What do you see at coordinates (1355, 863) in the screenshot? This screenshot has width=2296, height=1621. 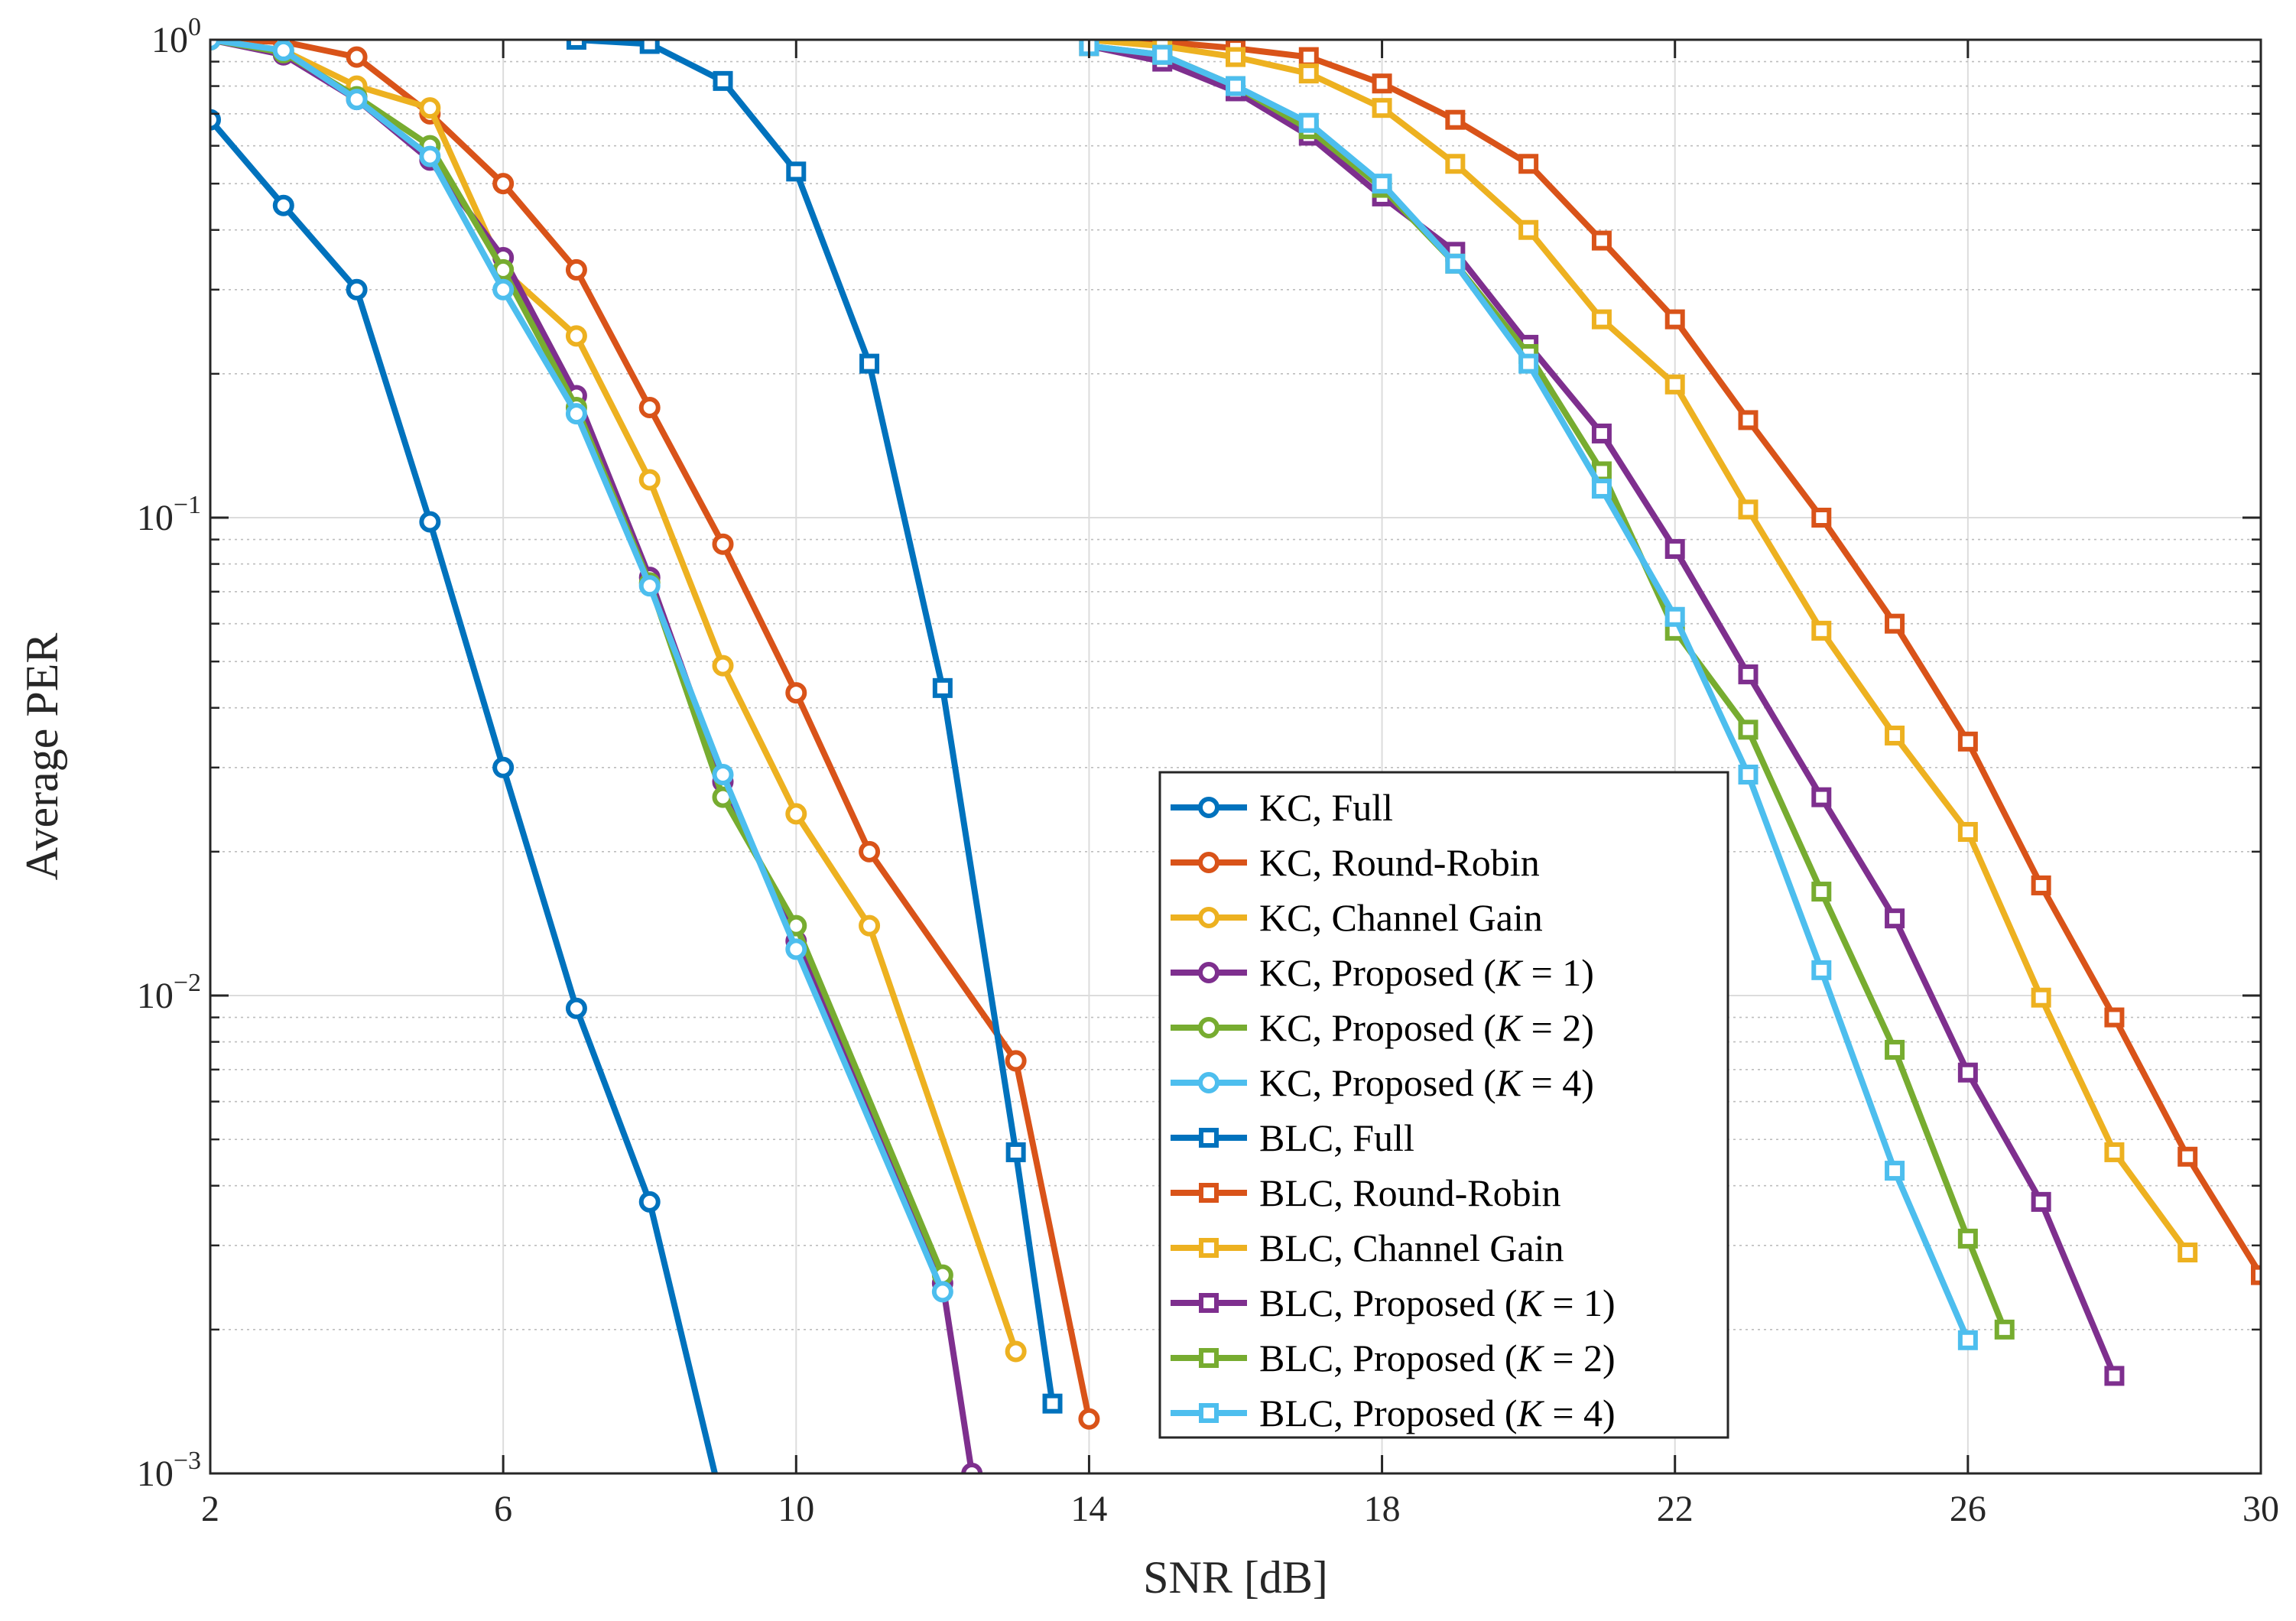 I see `legend-entry: KC, Round-Robin` at bounding box center [1355, 863].